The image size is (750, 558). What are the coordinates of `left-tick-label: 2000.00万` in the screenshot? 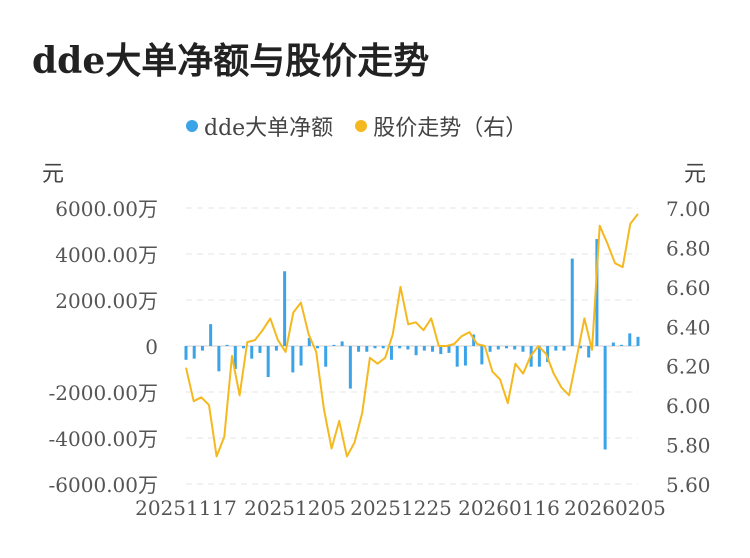 It's located at (106, 301).